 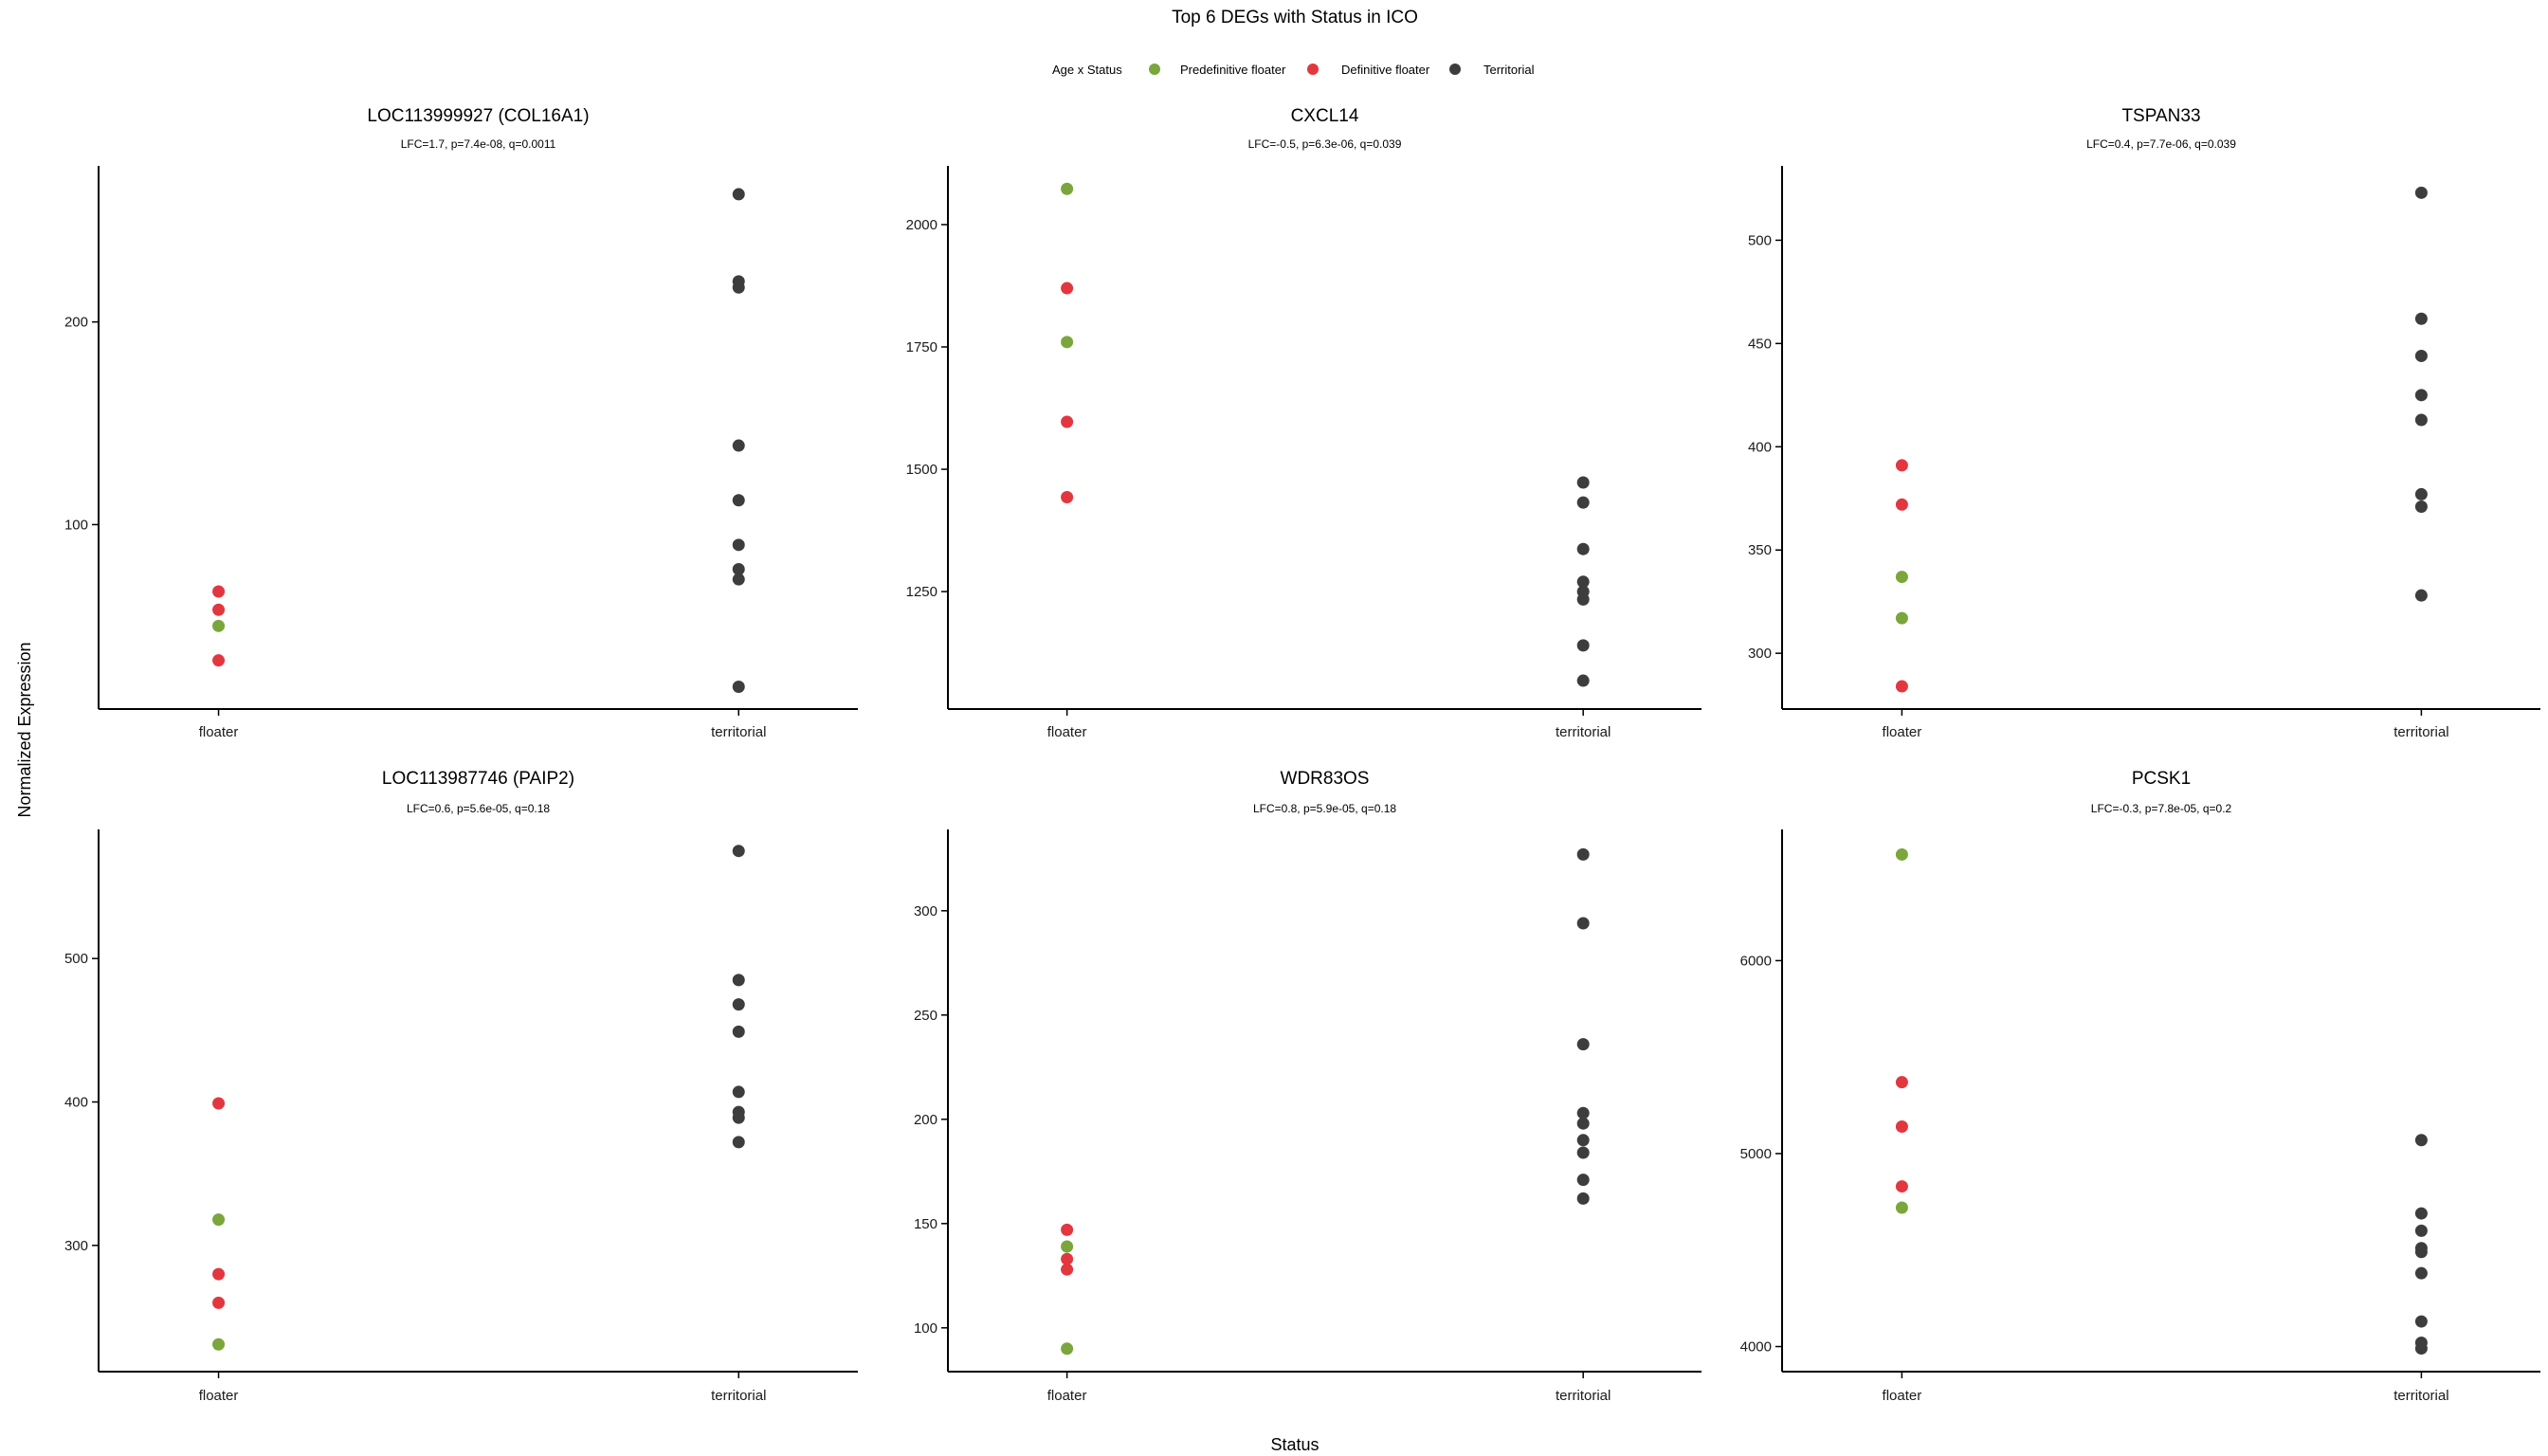 What do you see at coordinates (1760, 344) in the screenshot?
I see `y-tick-label: 450` at bounding box center [1760, 344].